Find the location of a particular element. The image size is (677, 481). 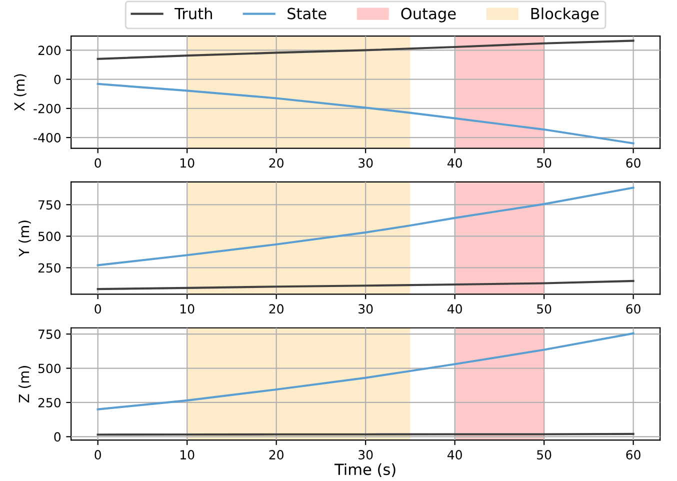

x-axis-title: Time (s) is located at coordinates (365, 470).